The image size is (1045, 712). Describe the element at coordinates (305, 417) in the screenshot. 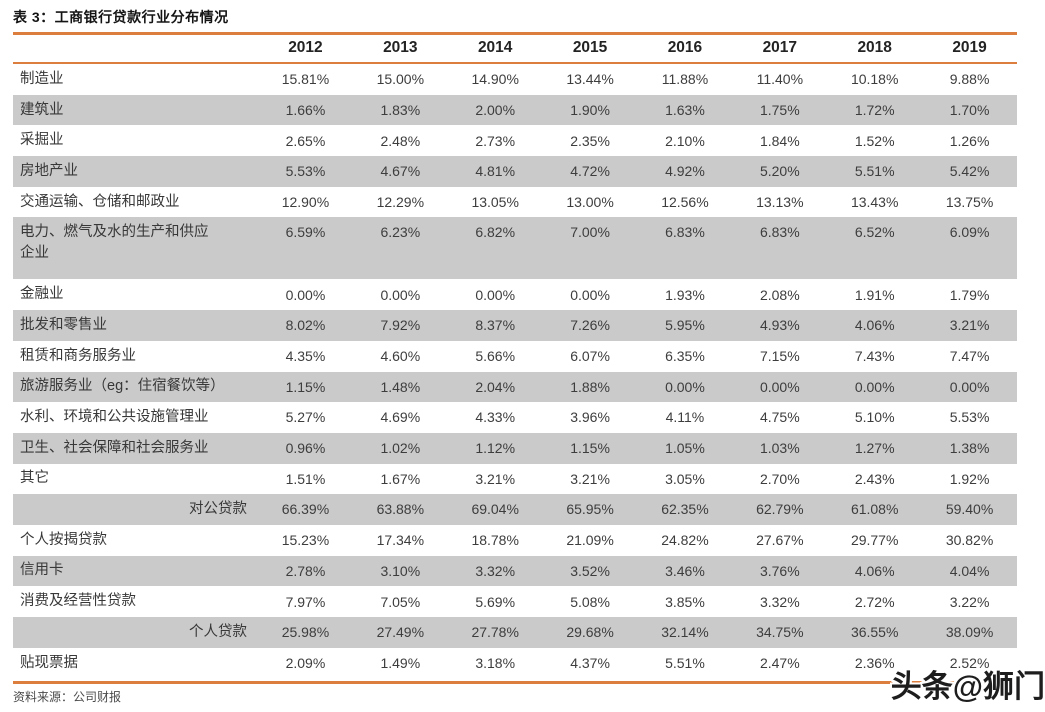

I see `value-cell: 5.27%` at that location.